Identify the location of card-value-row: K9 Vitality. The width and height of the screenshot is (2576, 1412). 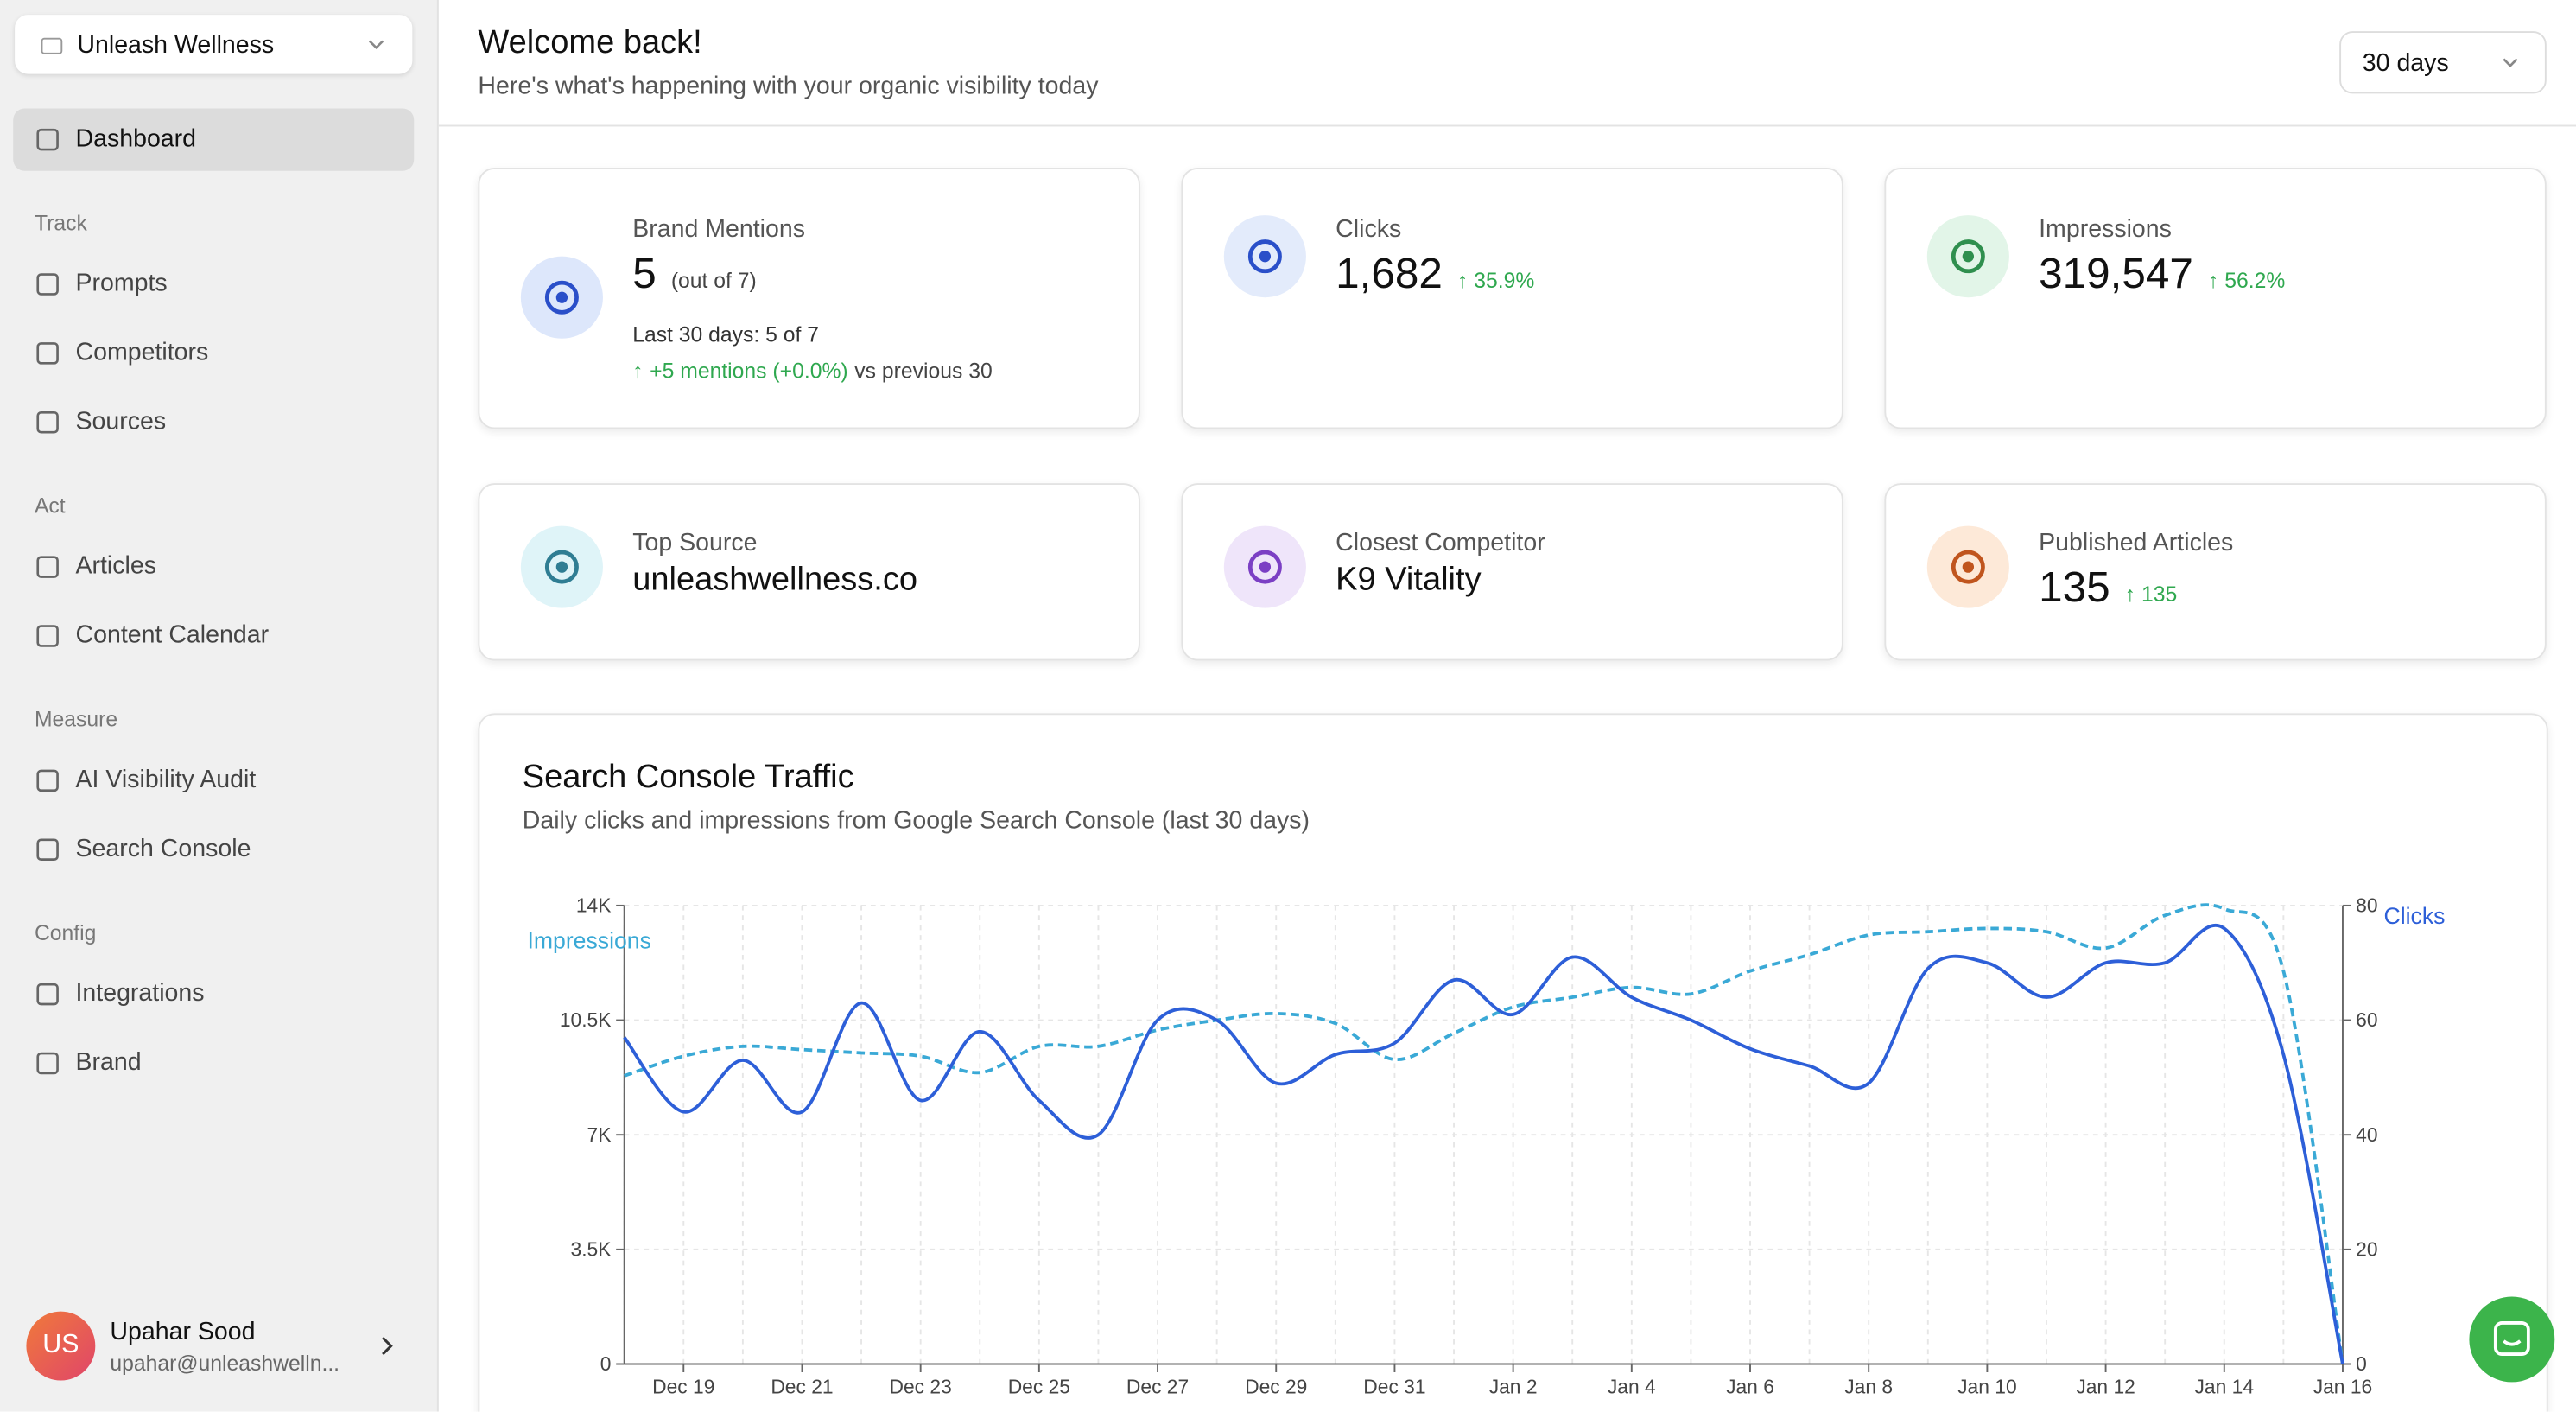
(1408, 581).